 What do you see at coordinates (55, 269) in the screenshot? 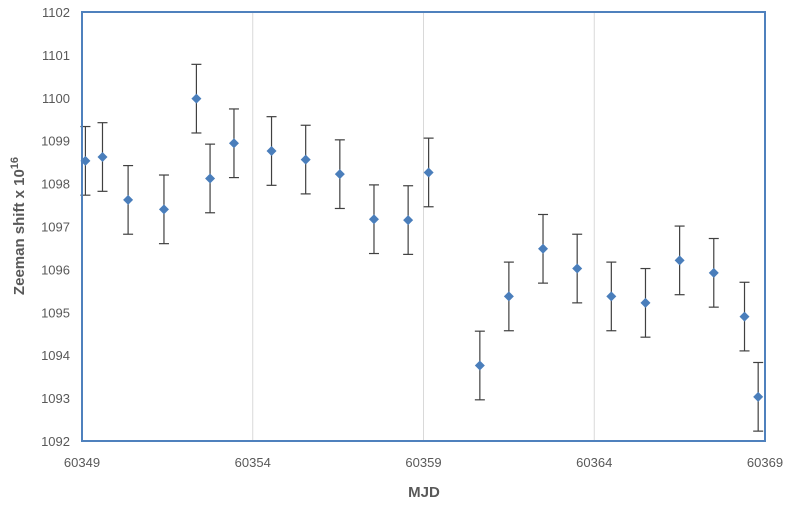
I see `y-tick-label: 1096` at bounding box center [55, 269].